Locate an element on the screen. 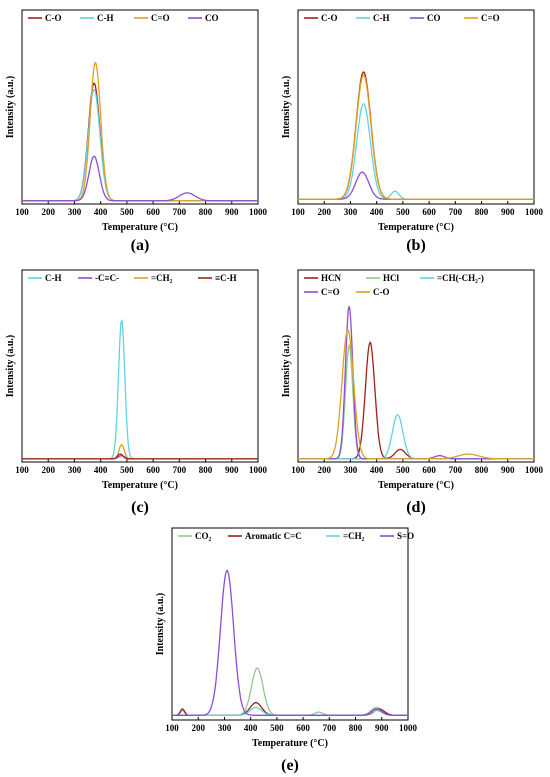  legend-label: =CH(-CH₂-) is located at coordinates (460, 278).